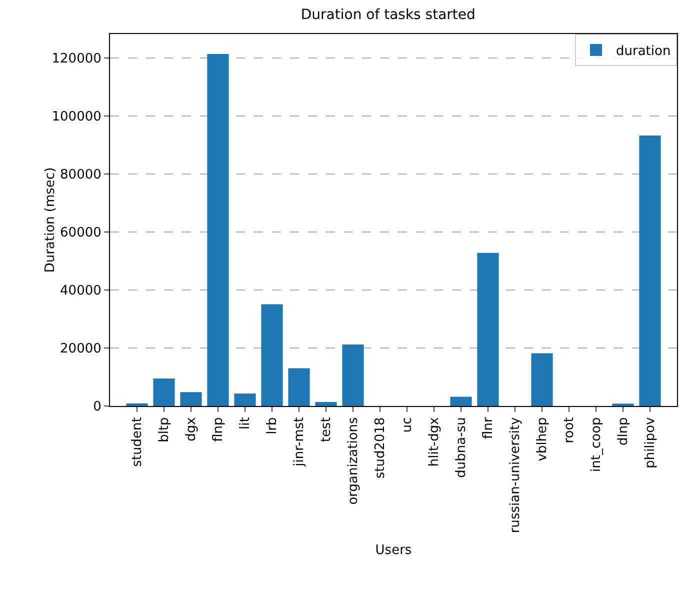  Describe the element at coordinates (516, 475) in the screenshot. I see `x-tick-label: russian-university` at that location.